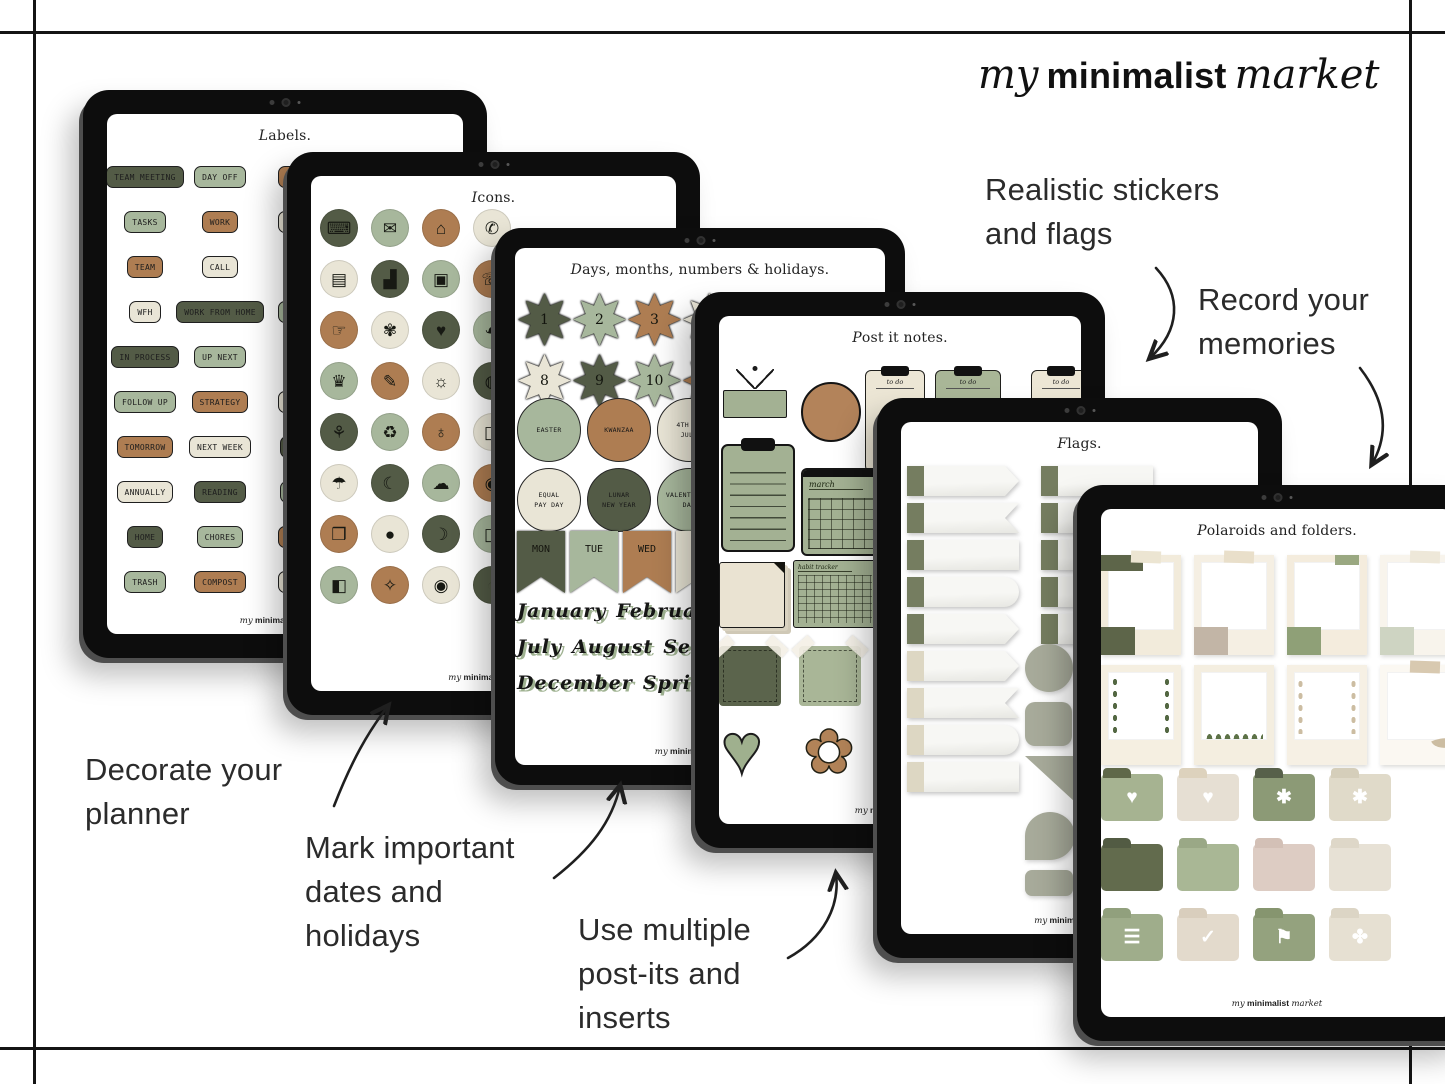 The width and height of the screenshot is (1445, 1084). What do you see at coordinates (390, 534) in the screenshot?
I see `apple-icon: ●` at bounding box center [390, 534].